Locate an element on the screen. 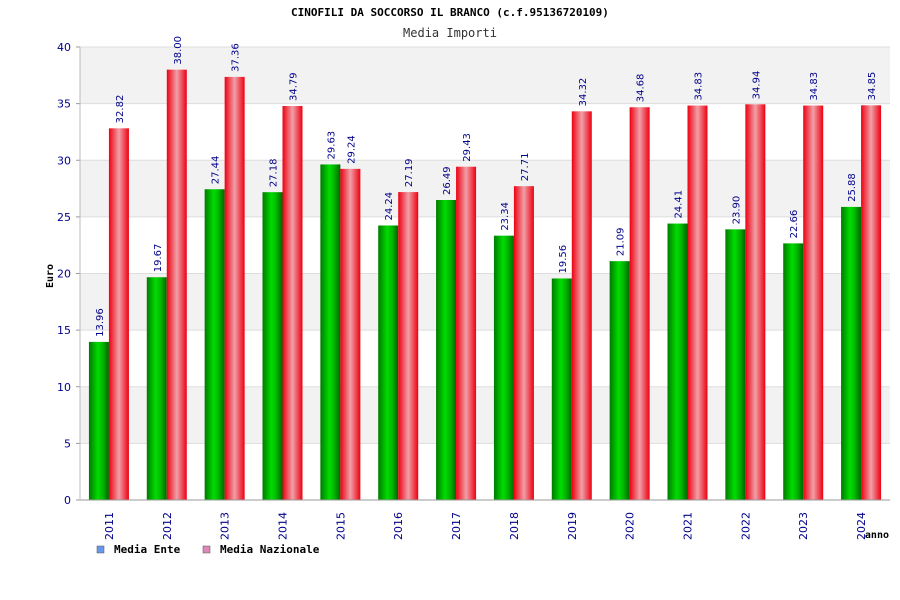 The width and height of the screenshot is (900, 600). x-tick-label: 2022 is located at coordinates (745, 526).